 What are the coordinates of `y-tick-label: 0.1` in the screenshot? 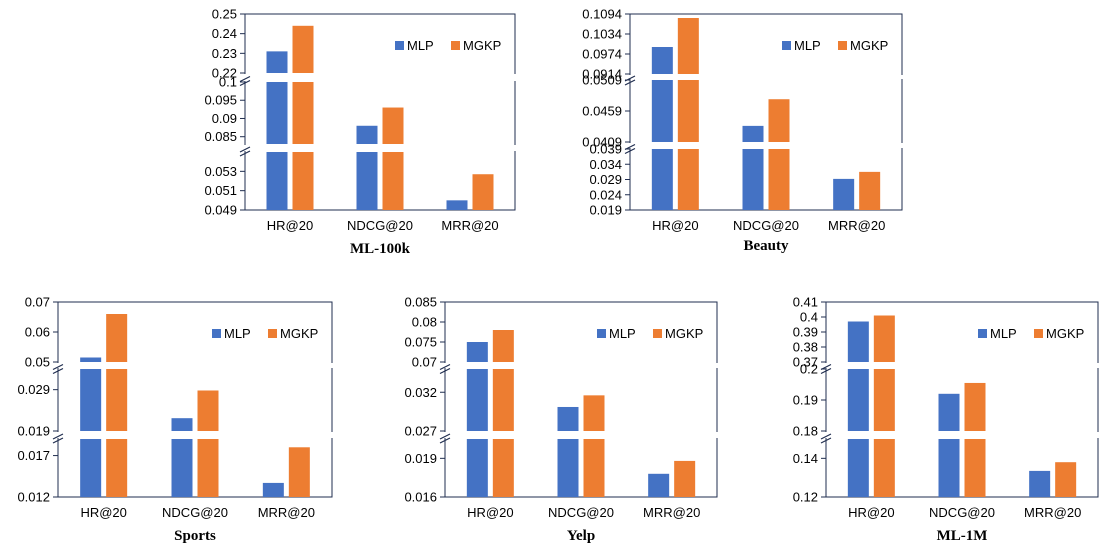 It's located at (228, 82).